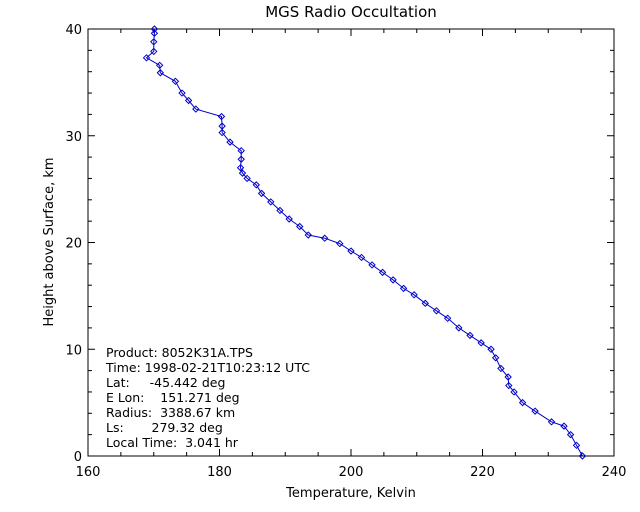 The image size is (640, 512). I want to click on y-axis-label: Height above Surface, km, so click(49, 241).